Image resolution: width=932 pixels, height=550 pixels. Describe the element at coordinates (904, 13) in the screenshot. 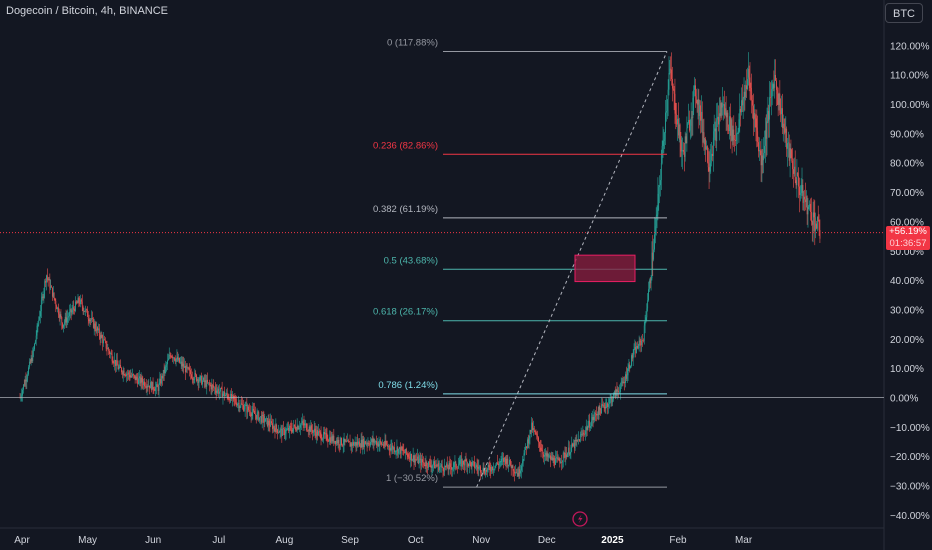

I see `currency-button: BTC` at that location.